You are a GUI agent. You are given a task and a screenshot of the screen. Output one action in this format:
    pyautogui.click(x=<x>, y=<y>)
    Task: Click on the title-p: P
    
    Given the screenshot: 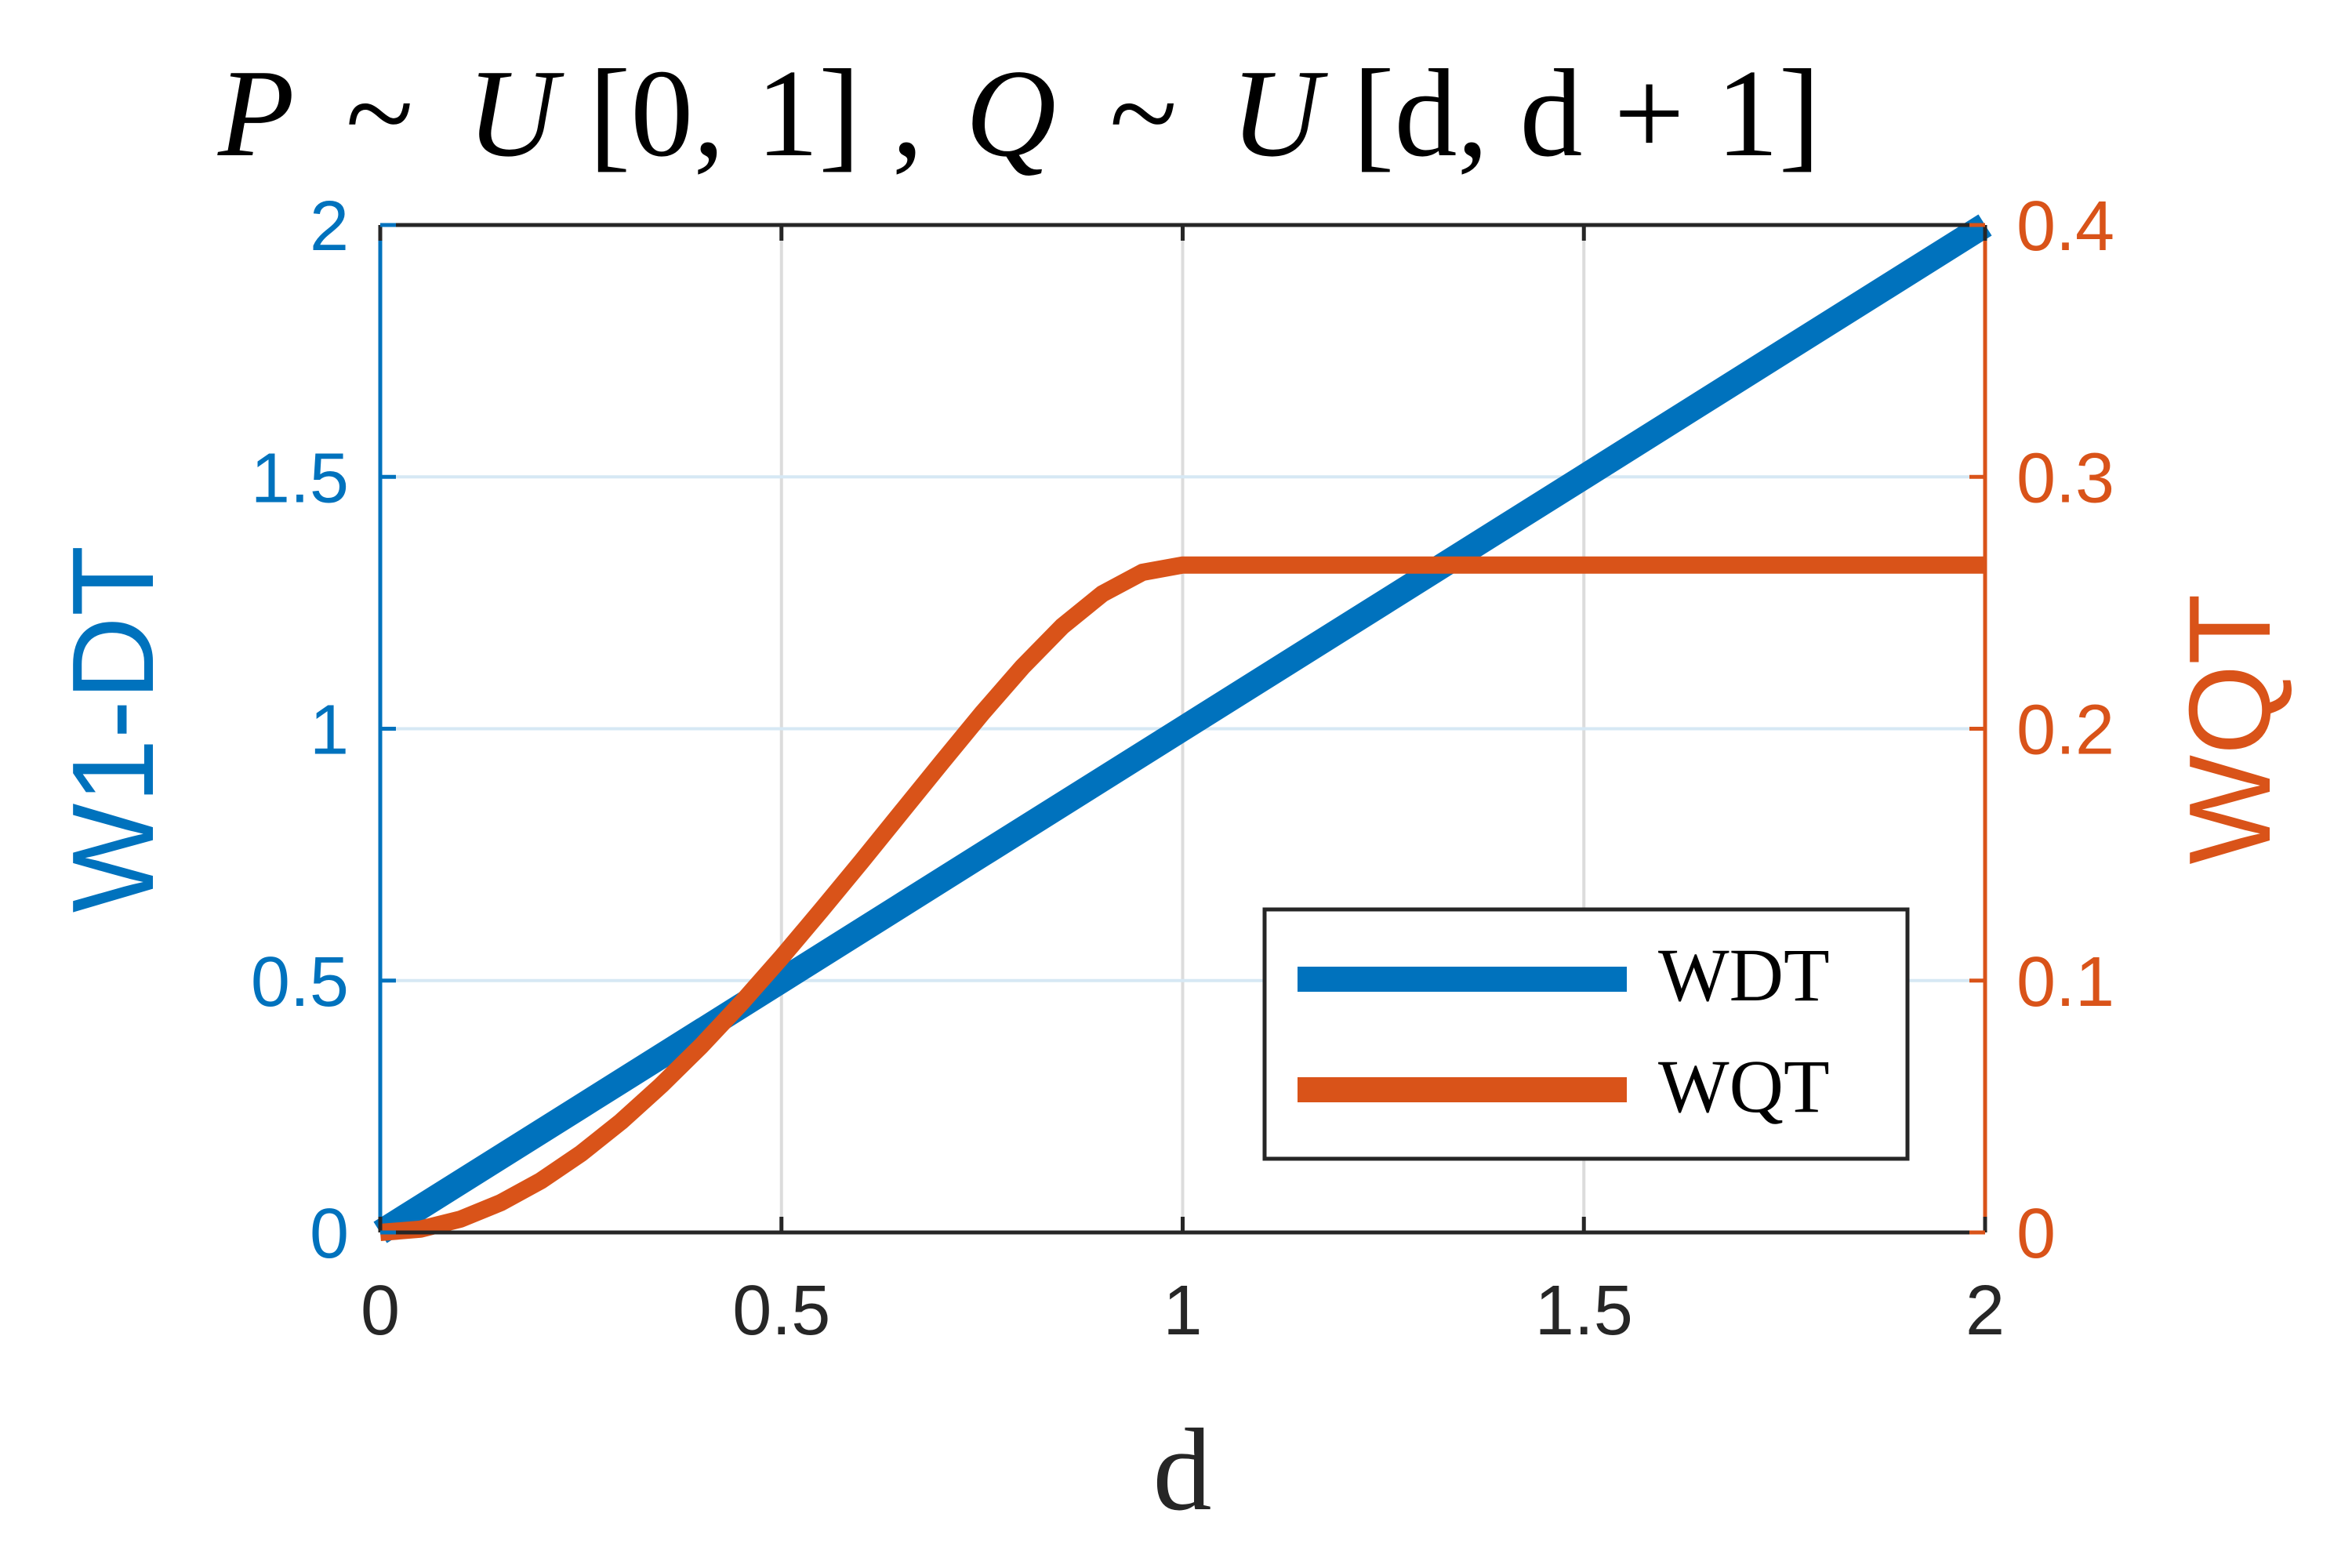 What is the action you would take?
    pyautogui.click(x=254, y=113)
    